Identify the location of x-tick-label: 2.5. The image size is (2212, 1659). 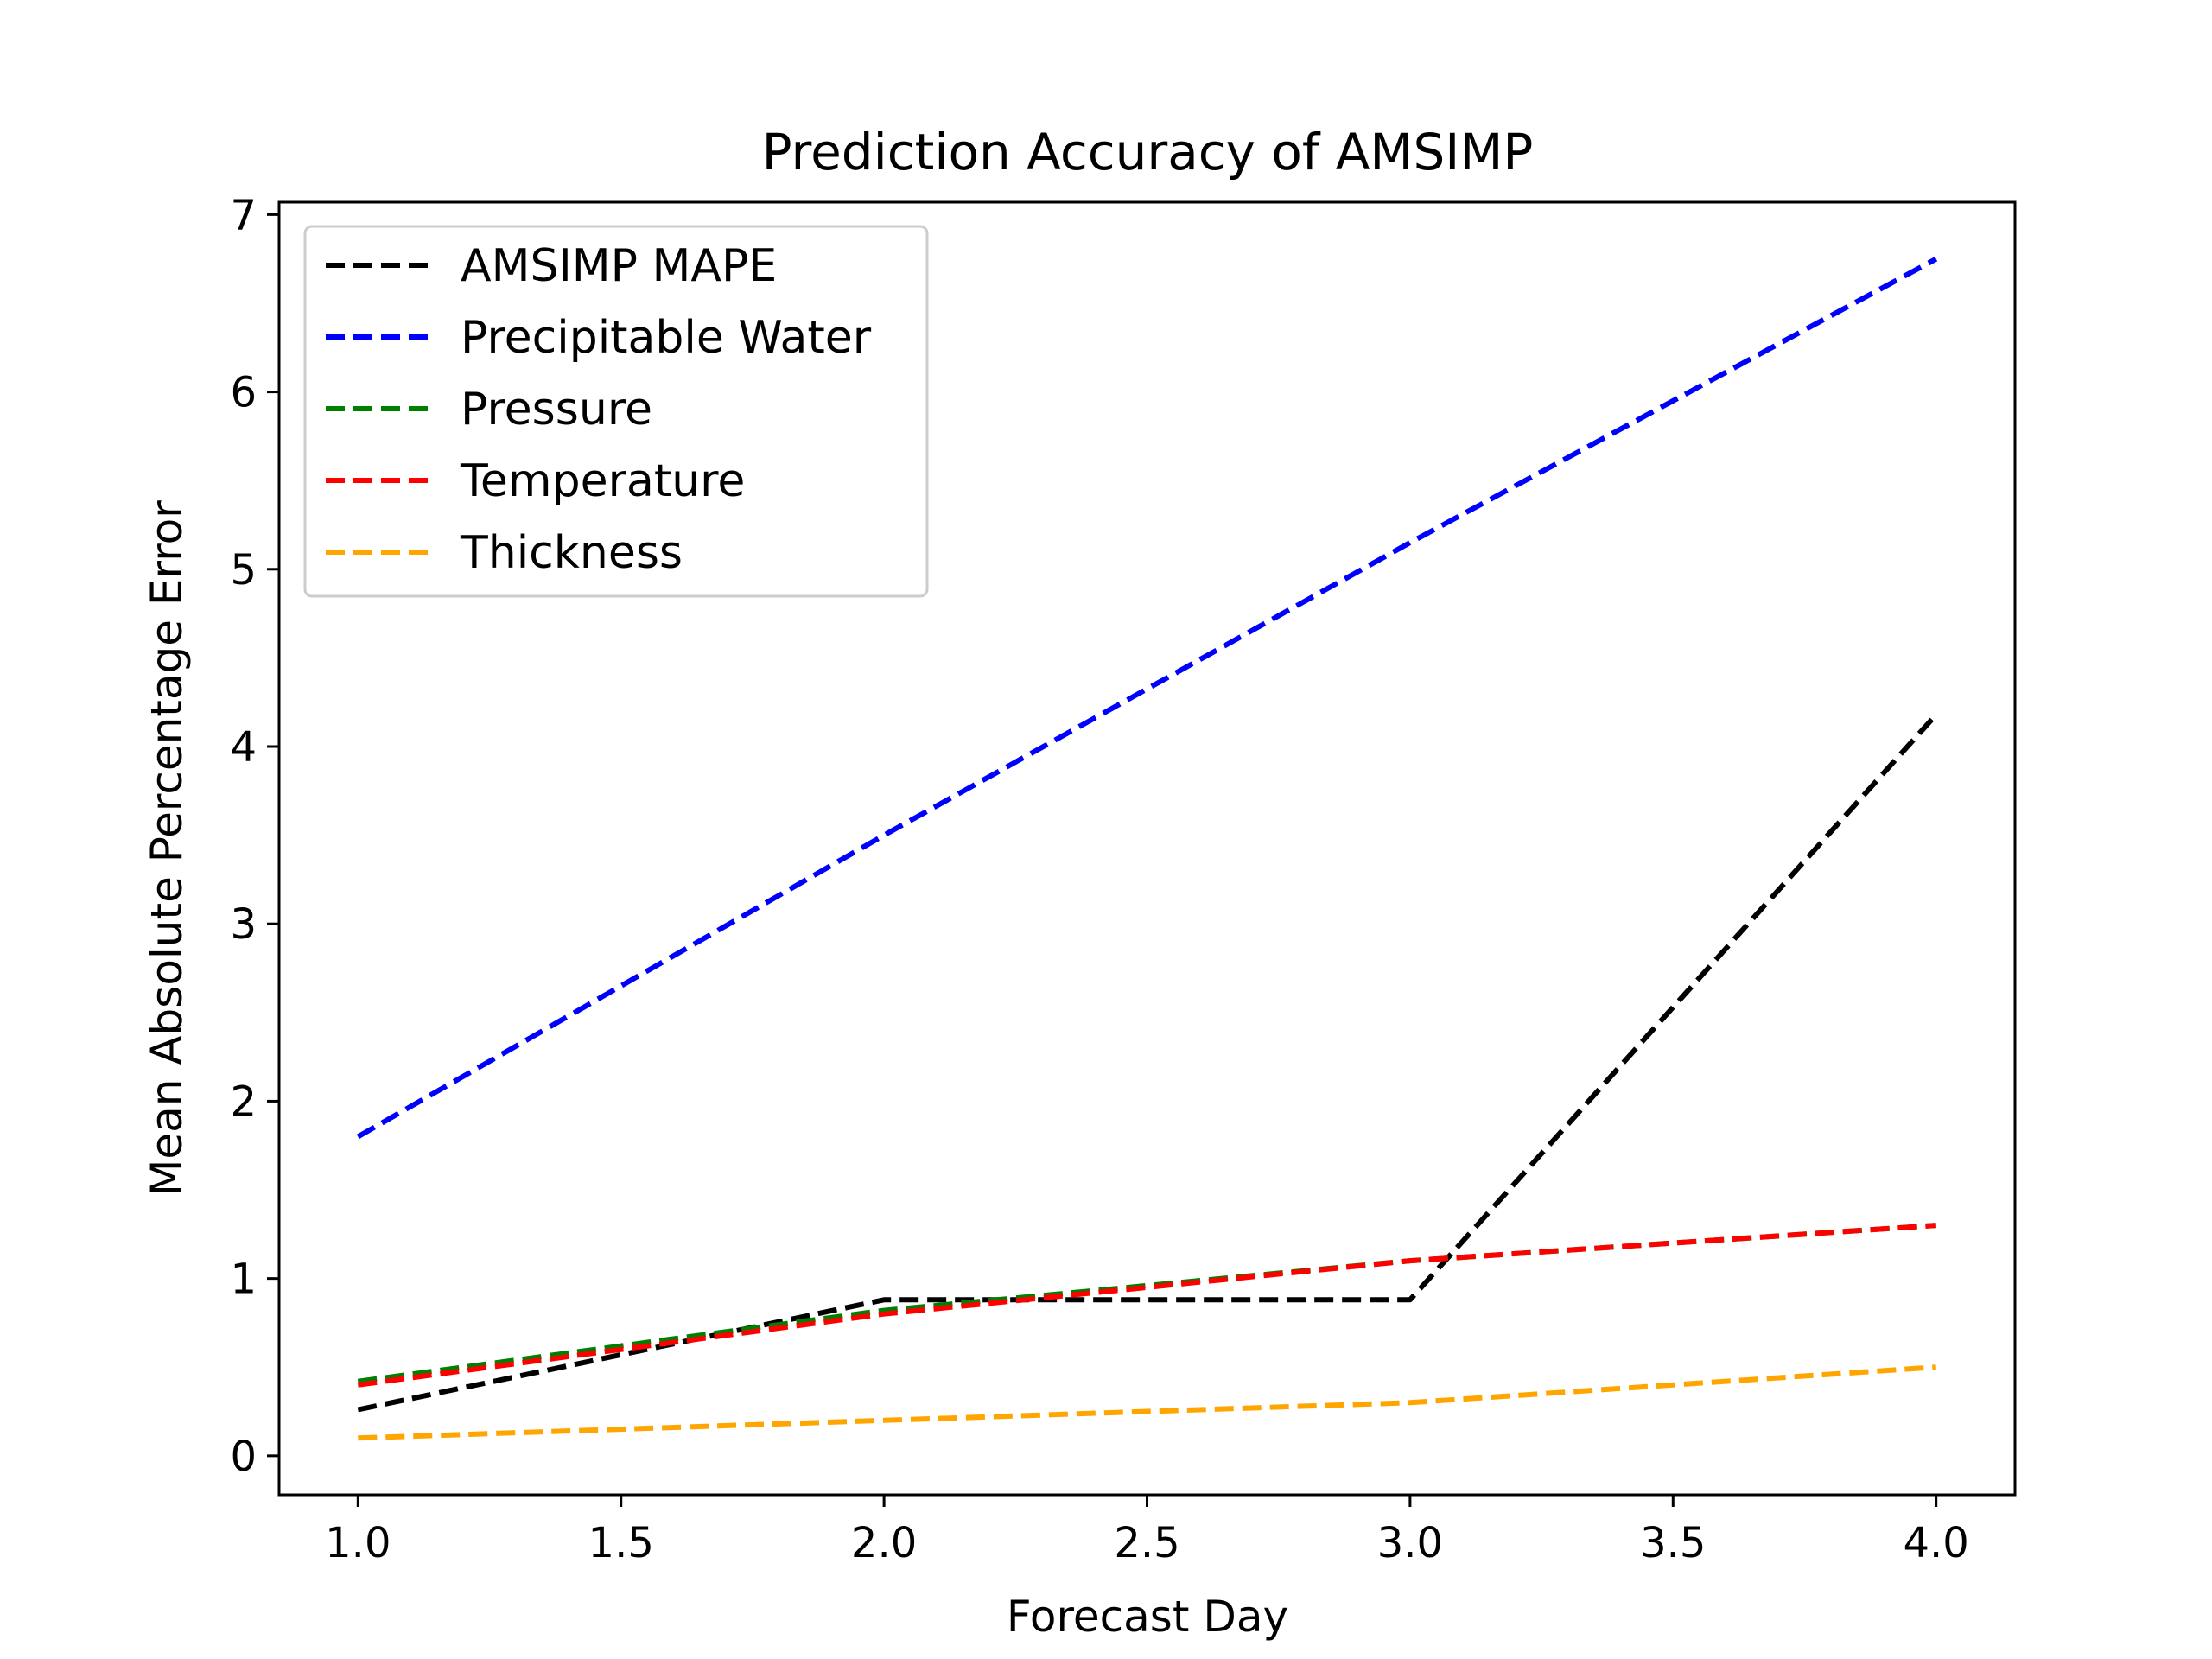
(1146, 1543).